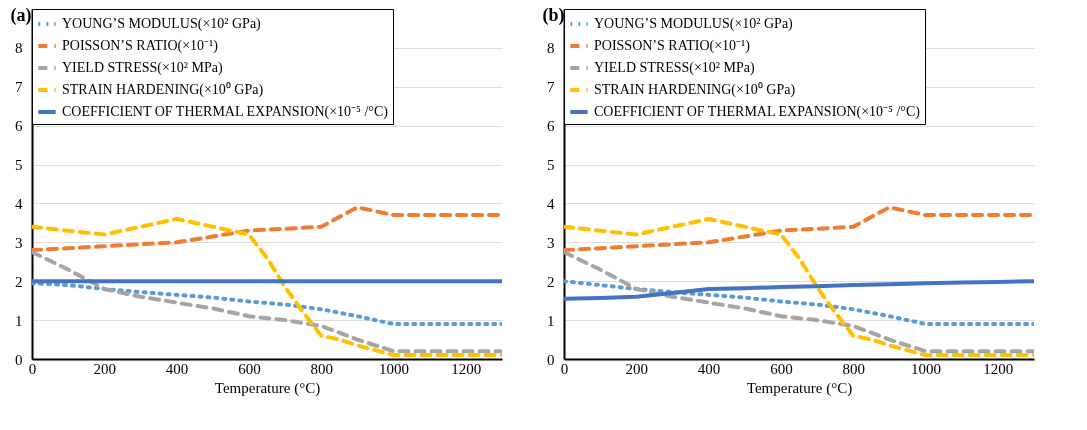  Describe the element at coordinates (553, 15) in the screenshot. I see `chart-title: (b)` at that location.